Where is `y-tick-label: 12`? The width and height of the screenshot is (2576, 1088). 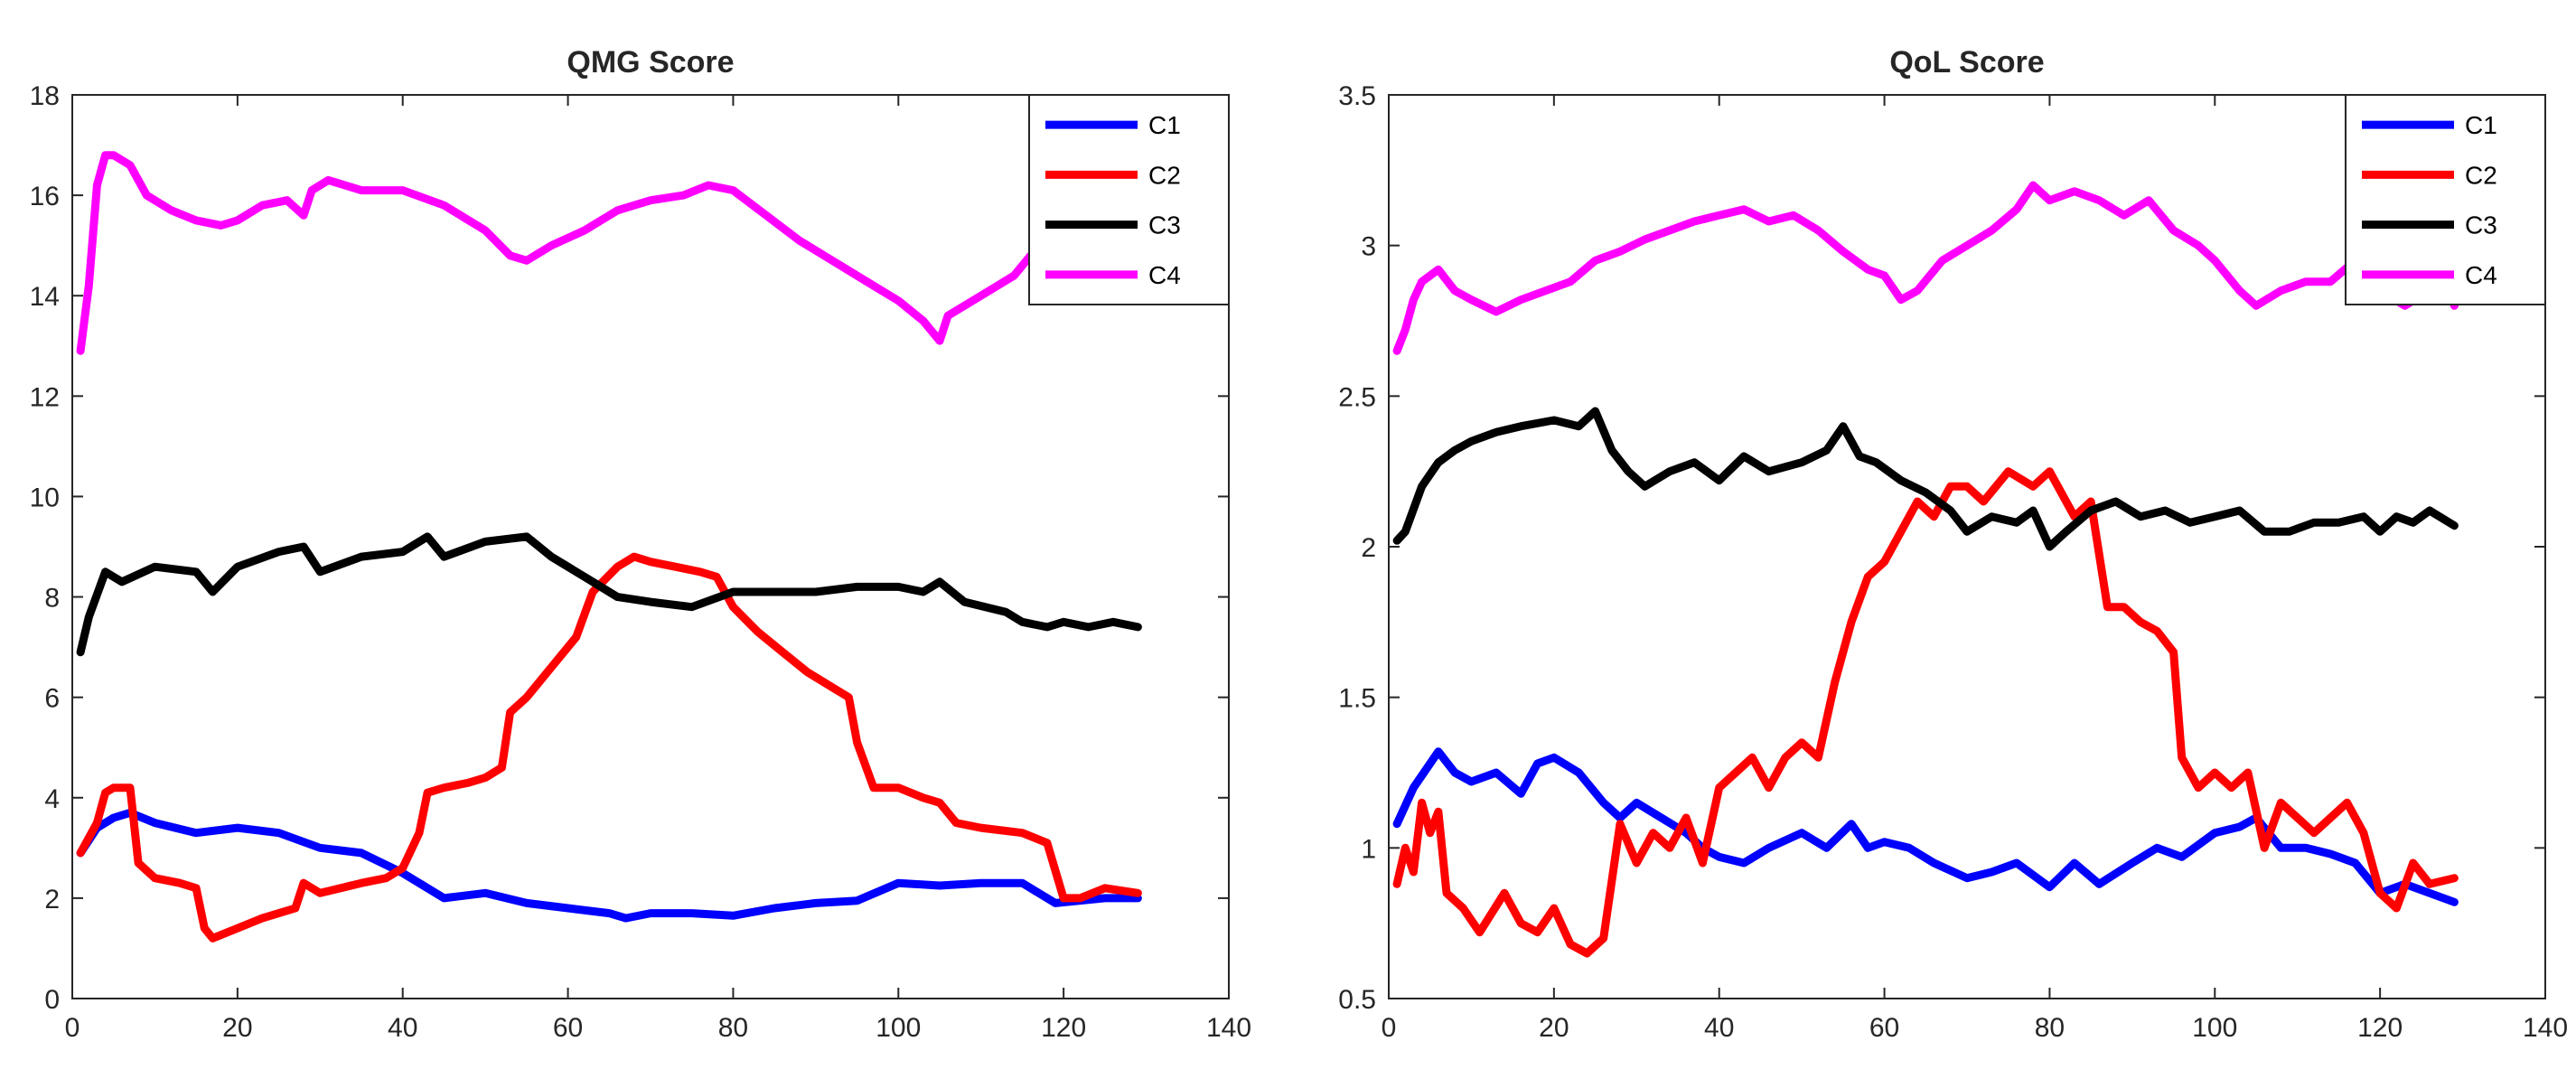
y-tick-label: 12 is located at coordinates (45, 397).